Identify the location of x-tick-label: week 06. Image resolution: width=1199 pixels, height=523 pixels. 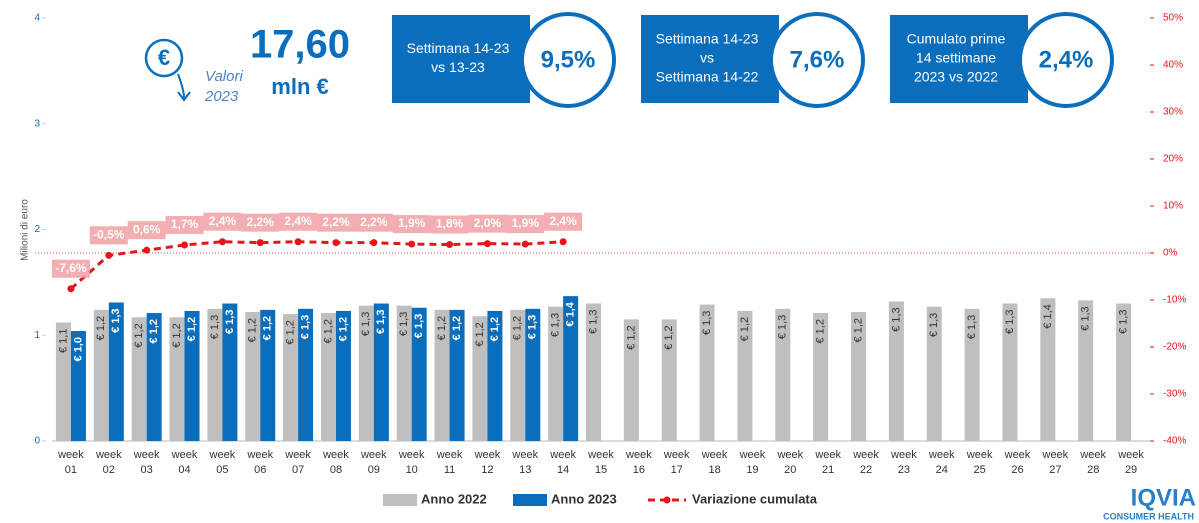
(259, 462).